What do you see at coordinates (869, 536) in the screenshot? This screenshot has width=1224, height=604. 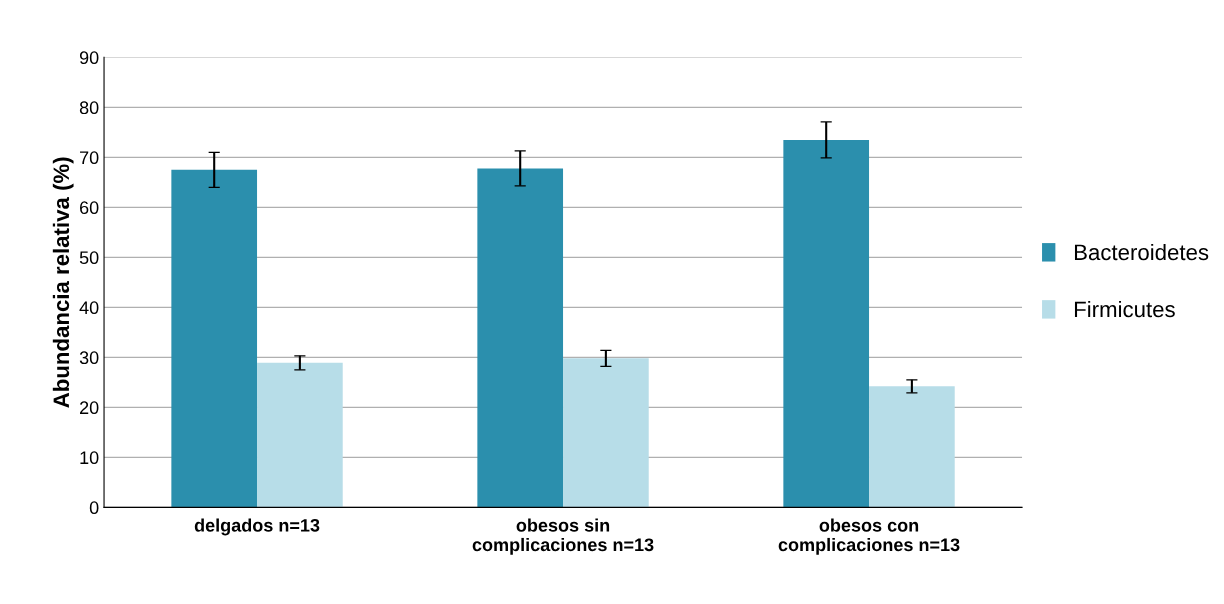 I see `x-tick-label: obesos con complicaciones n=13` at bounding box center [869, 536].